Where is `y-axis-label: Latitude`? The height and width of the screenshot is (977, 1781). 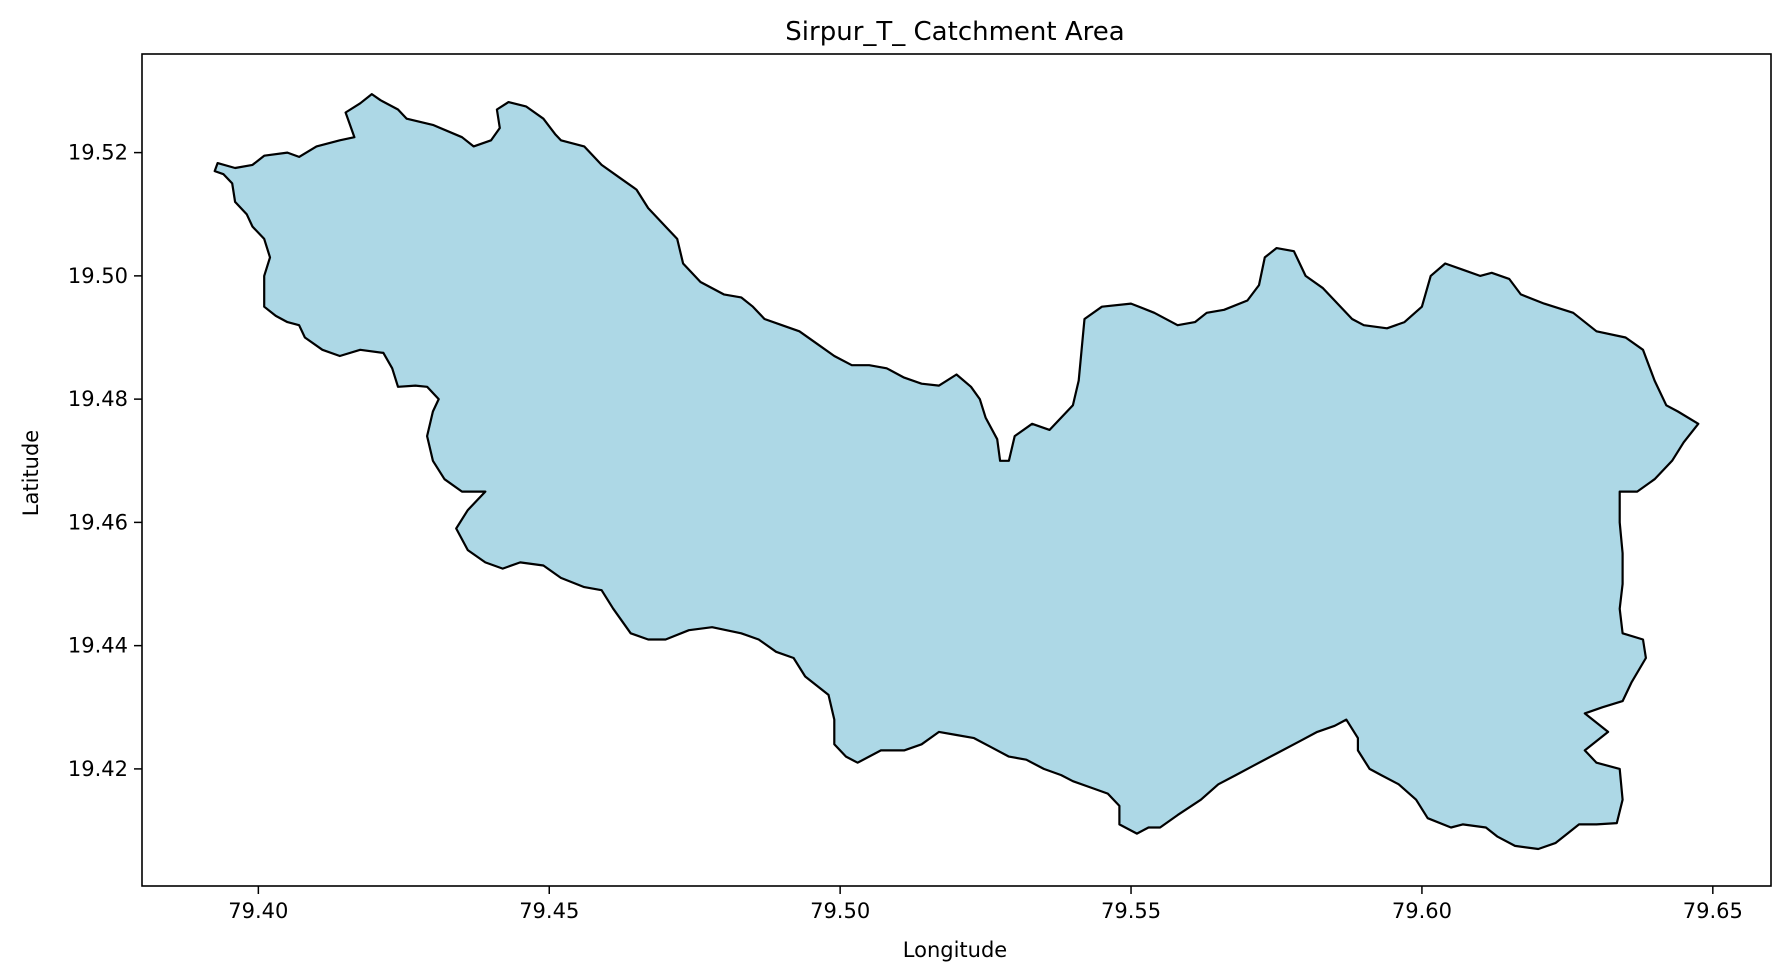
y-axis-label: Latitude is located at coordinates (31, 473).